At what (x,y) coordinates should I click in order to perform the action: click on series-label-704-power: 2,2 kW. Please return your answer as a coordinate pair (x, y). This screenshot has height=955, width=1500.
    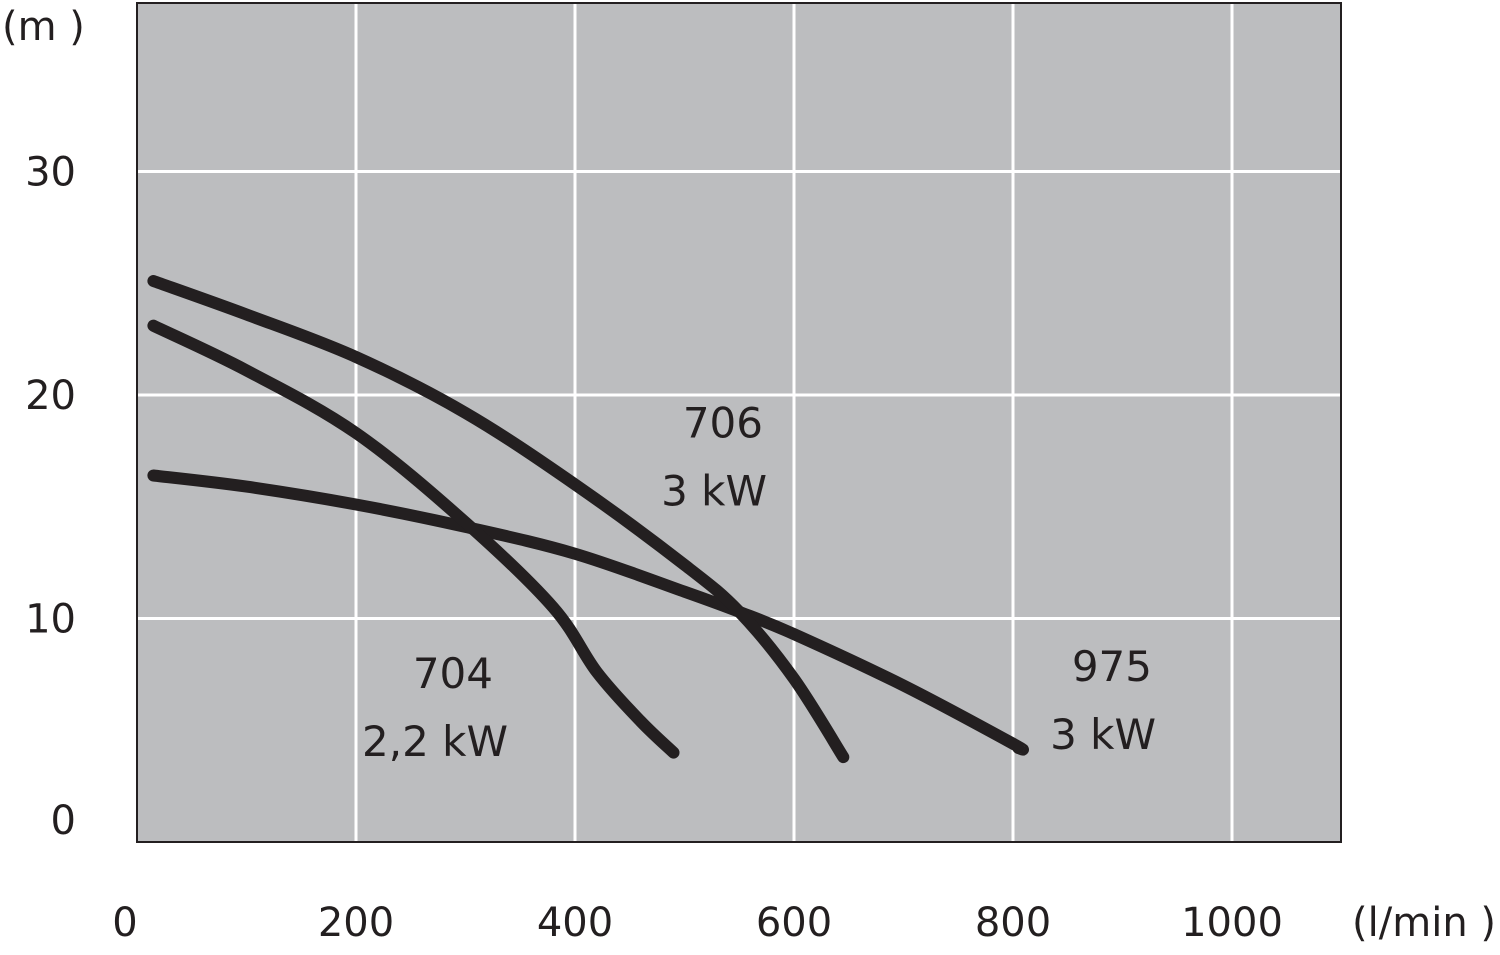
    Looking at the image, I should click on (435, 741).